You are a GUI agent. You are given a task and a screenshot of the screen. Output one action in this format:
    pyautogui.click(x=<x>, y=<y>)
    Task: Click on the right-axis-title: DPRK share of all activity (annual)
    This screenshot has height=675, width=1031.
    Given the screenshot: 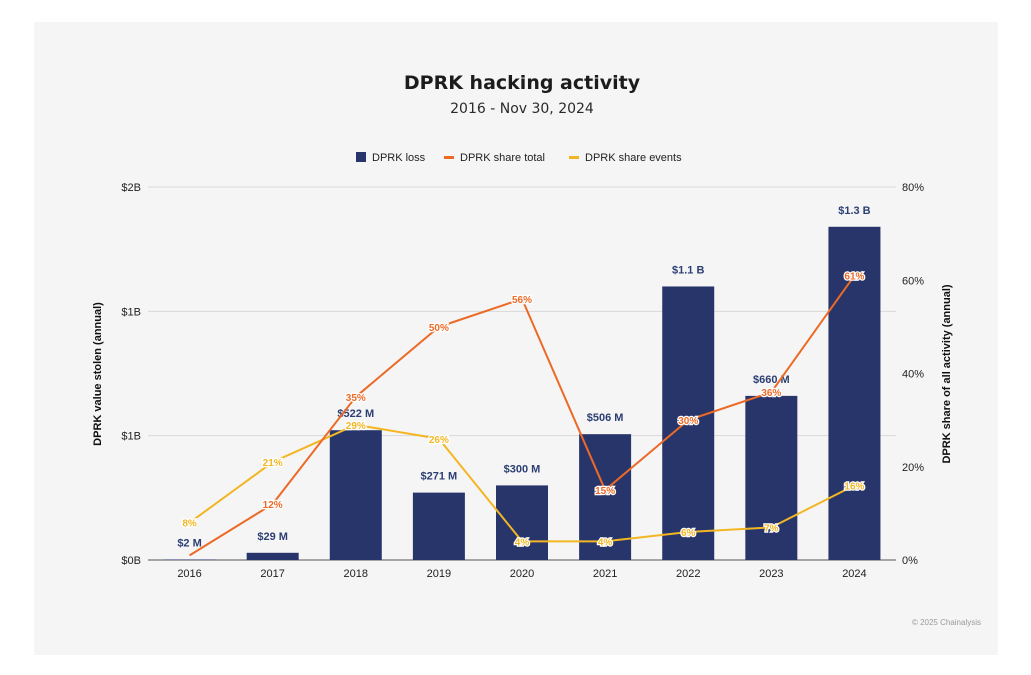 What is the action you would take?
    pyautogui.click(x=947, y=373)
    